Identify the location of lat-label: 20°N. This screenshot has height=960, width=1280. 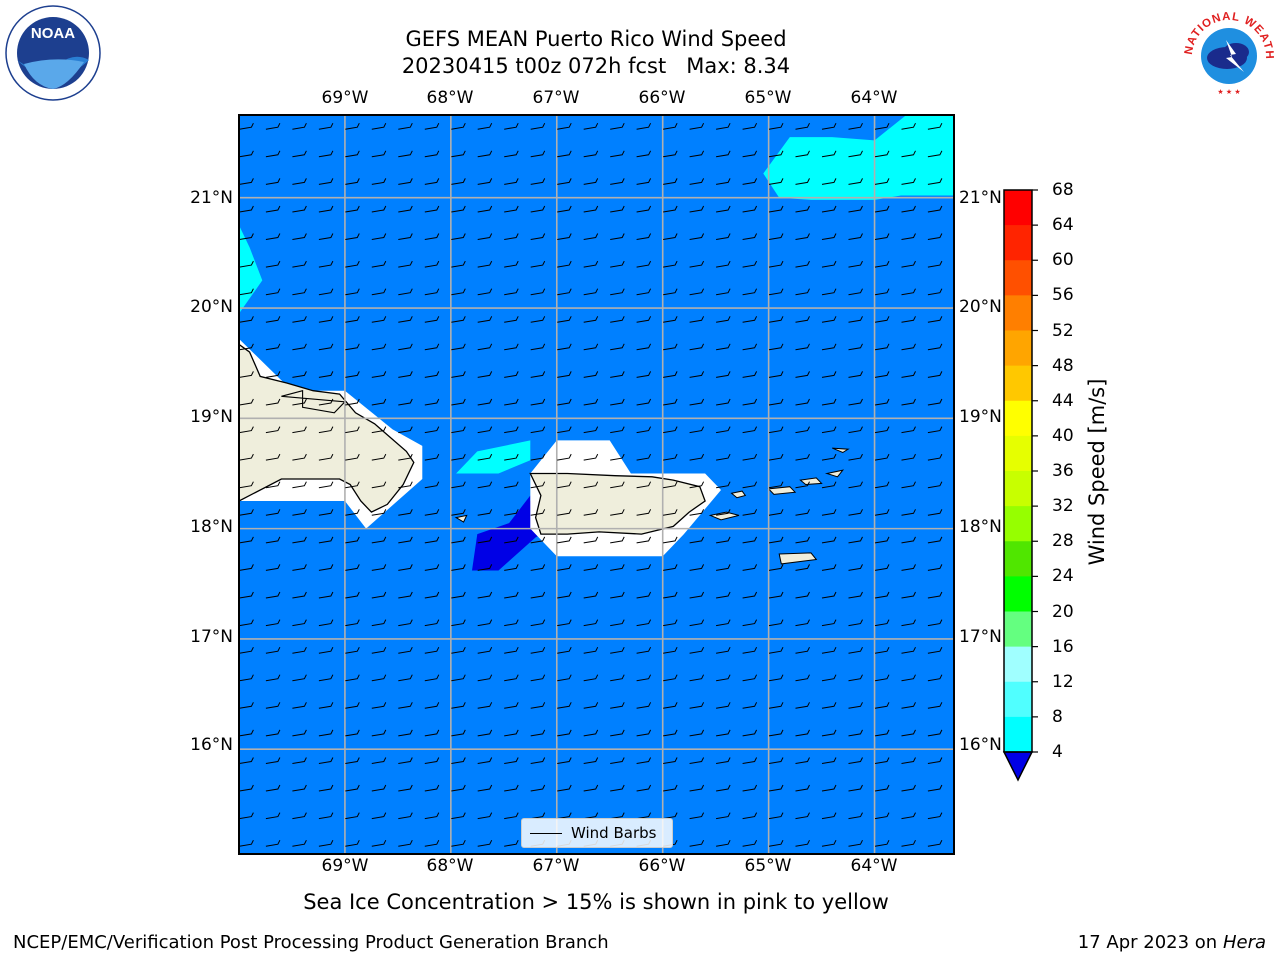
(211, 307).